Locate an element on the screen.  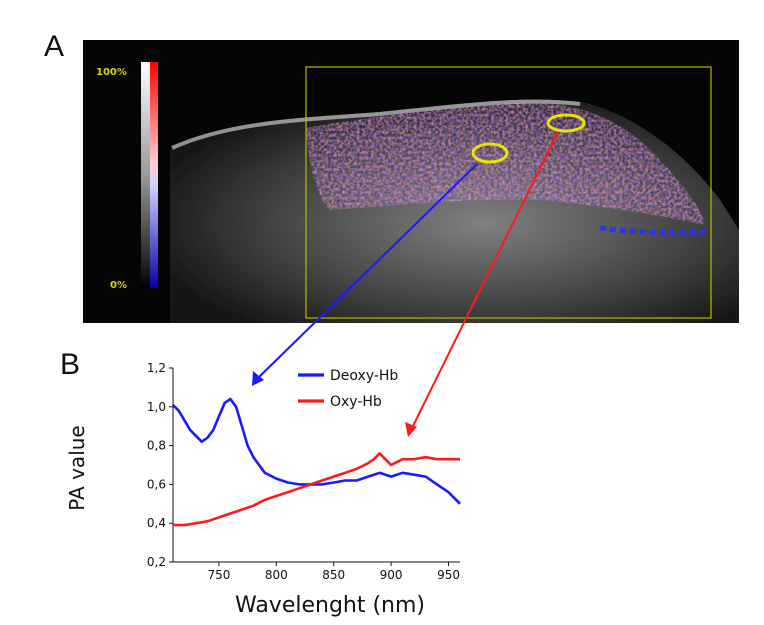
legend-label-deoxy-hb: Deoxy-Hb is located at coordinates (364, 376).